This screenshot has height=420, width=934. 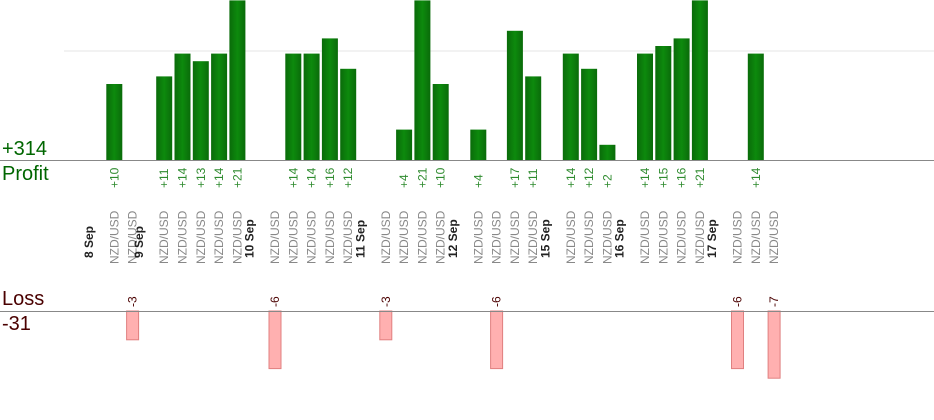 What do you see at coordinates (25, 174) in the screenshot?
I see `profit-caption: Profit` at bounding box center [25, 174].